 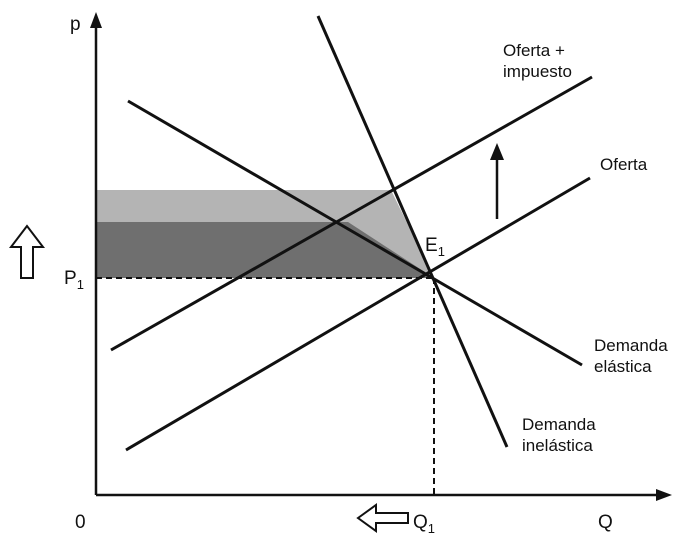 I want to click on dark-gray-area, so click(x=265, y=250).